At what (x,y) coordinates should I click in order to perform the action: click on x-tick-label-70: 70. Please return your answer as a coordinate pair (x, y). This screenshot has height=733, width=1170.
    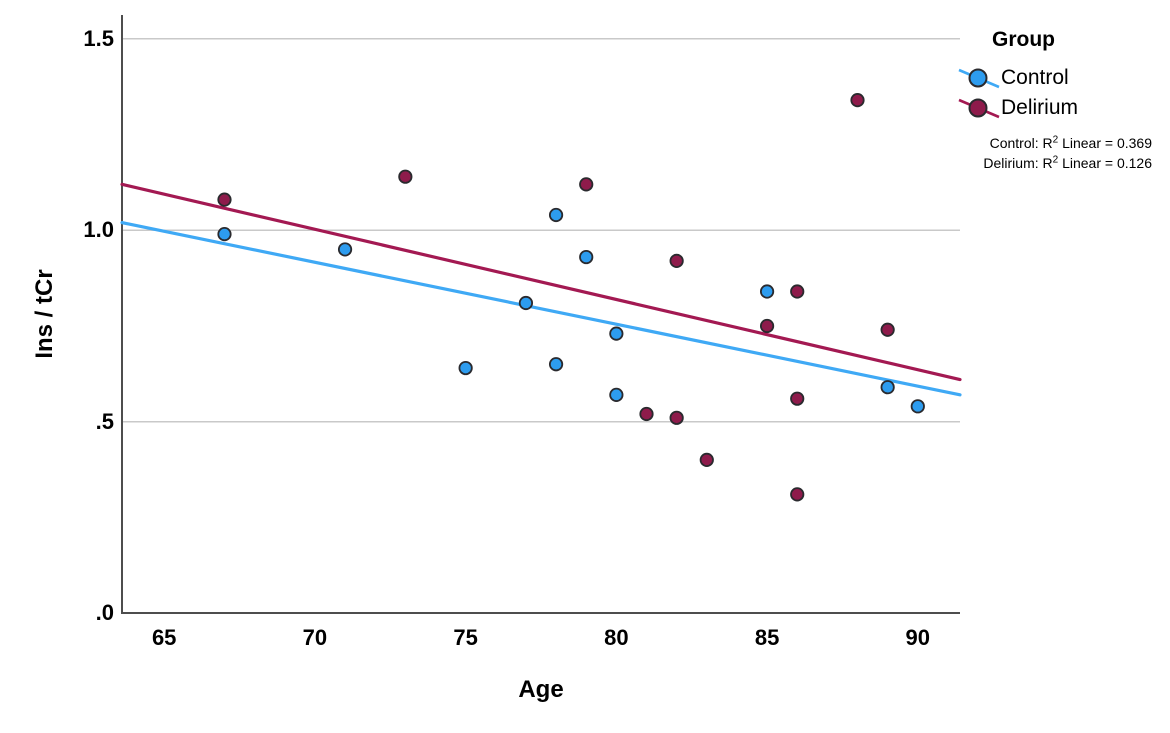
    Looking at the image, I should click on (315, 637).